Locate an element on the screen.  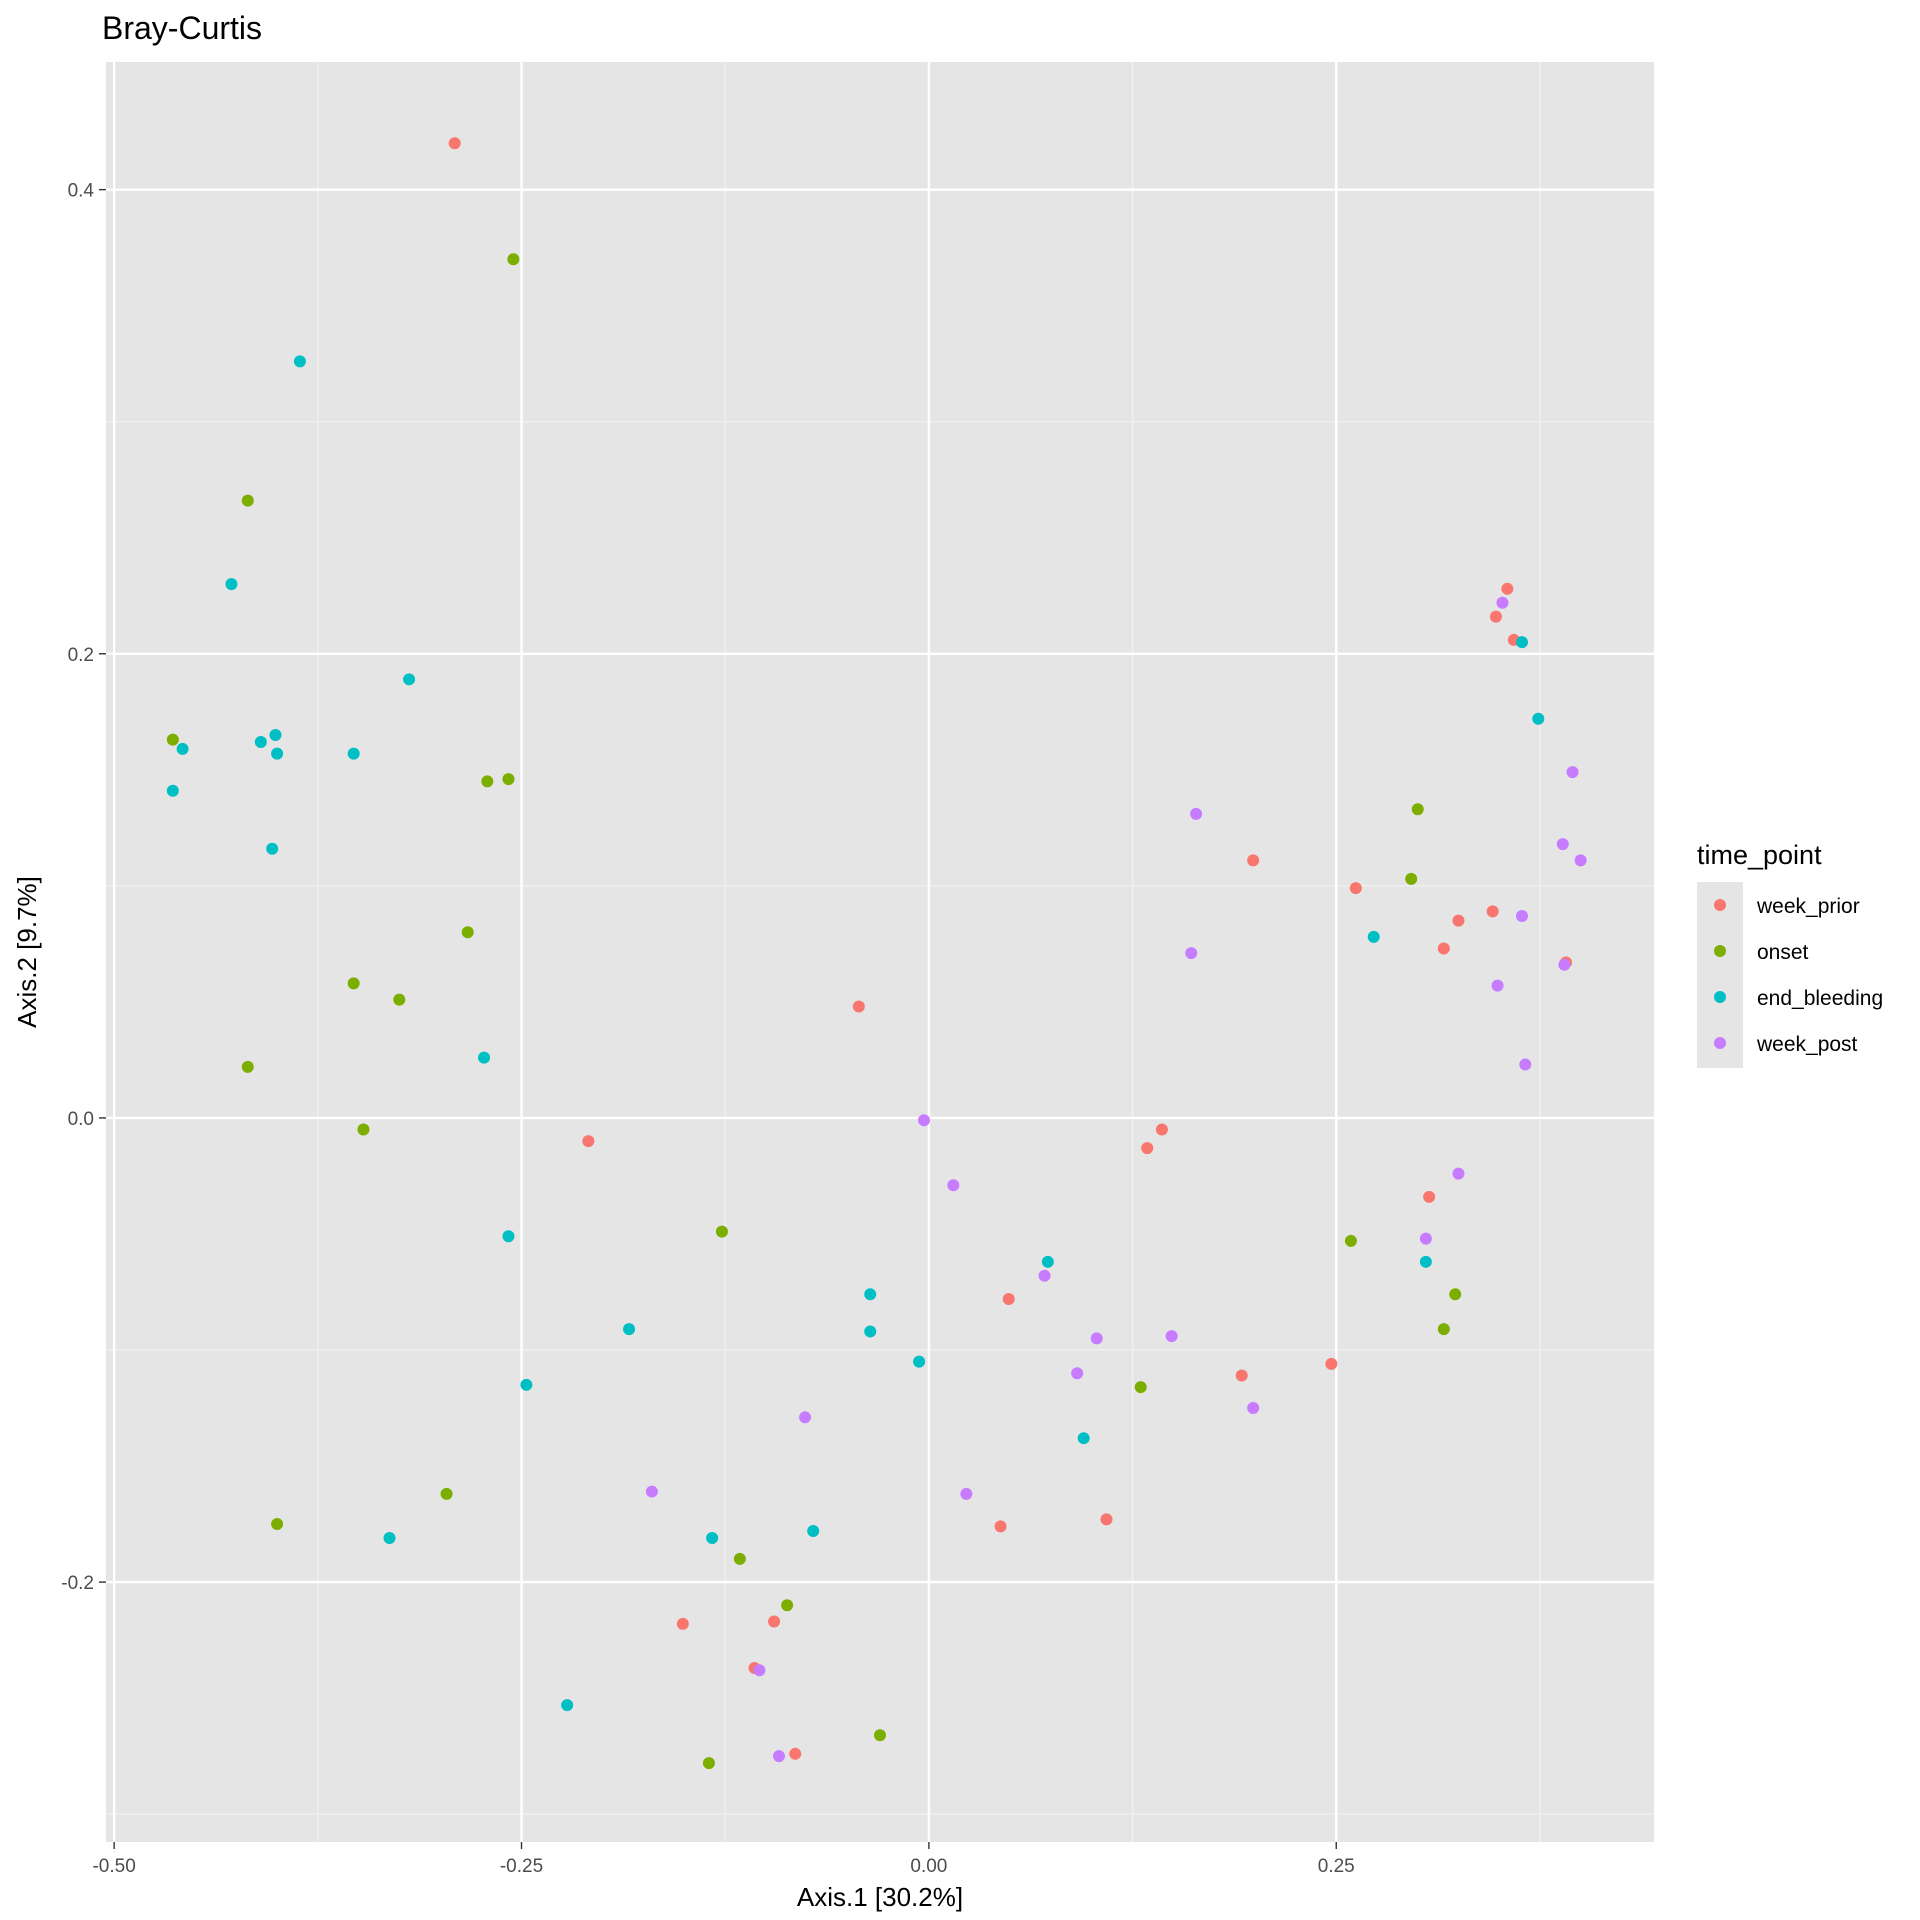
legend-label-week_post: week_post is located at coordinates (1807, 1044).